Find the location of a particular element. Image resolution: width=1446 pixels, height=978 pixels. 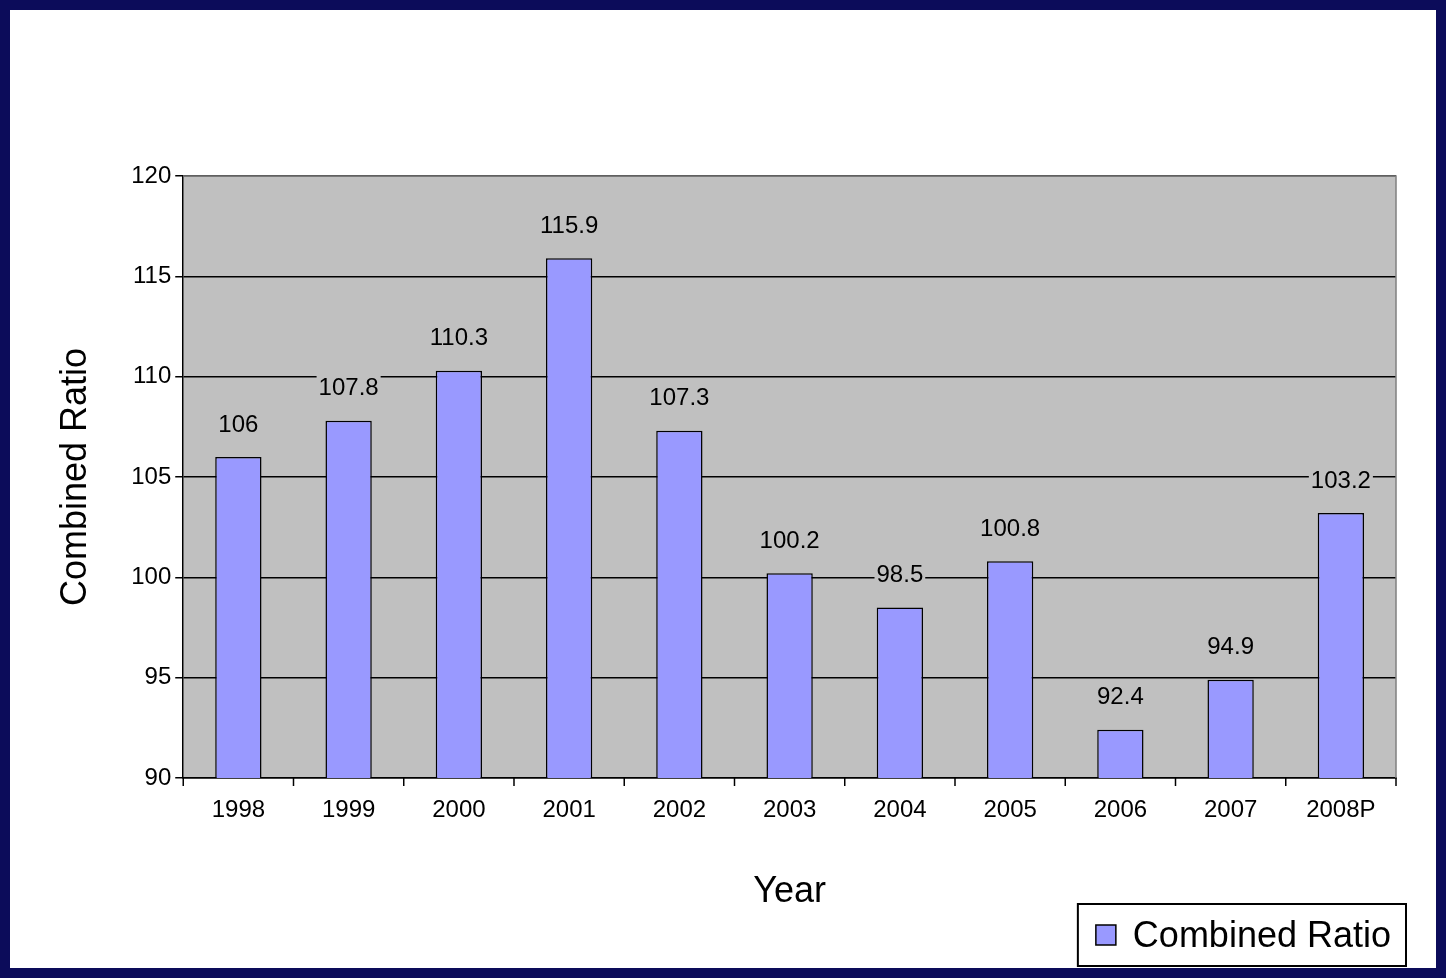

data-label: 100.8 is located at coordinates (1010, 527).